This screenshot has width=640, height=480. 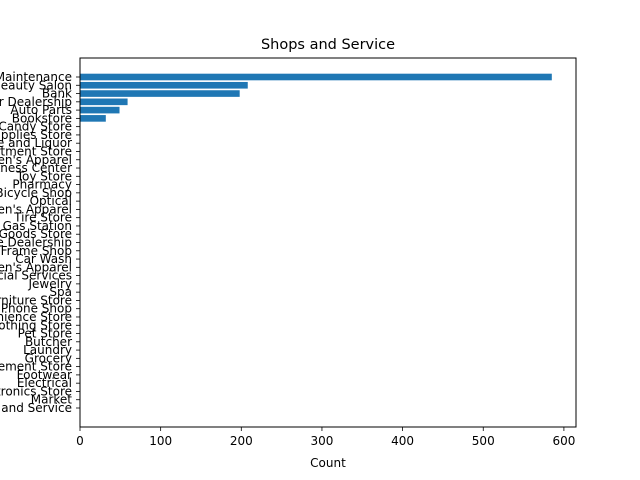 I want to click on x-axis-label: Count, so click(x=328, y=463).